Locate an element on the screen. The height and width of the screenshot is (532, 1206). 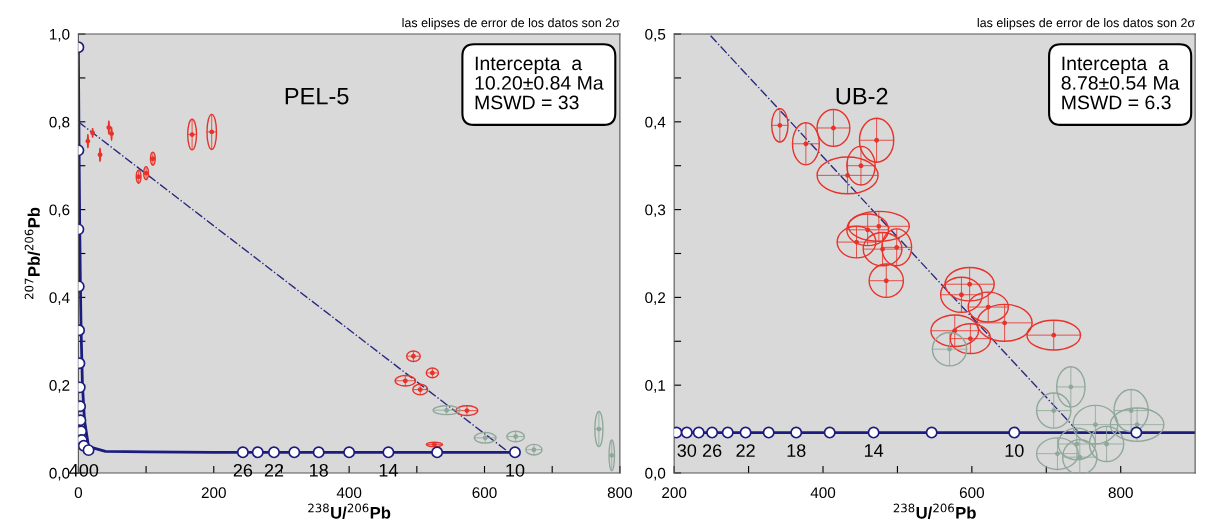
annotation: 400 is located at coordinates (84, 470).